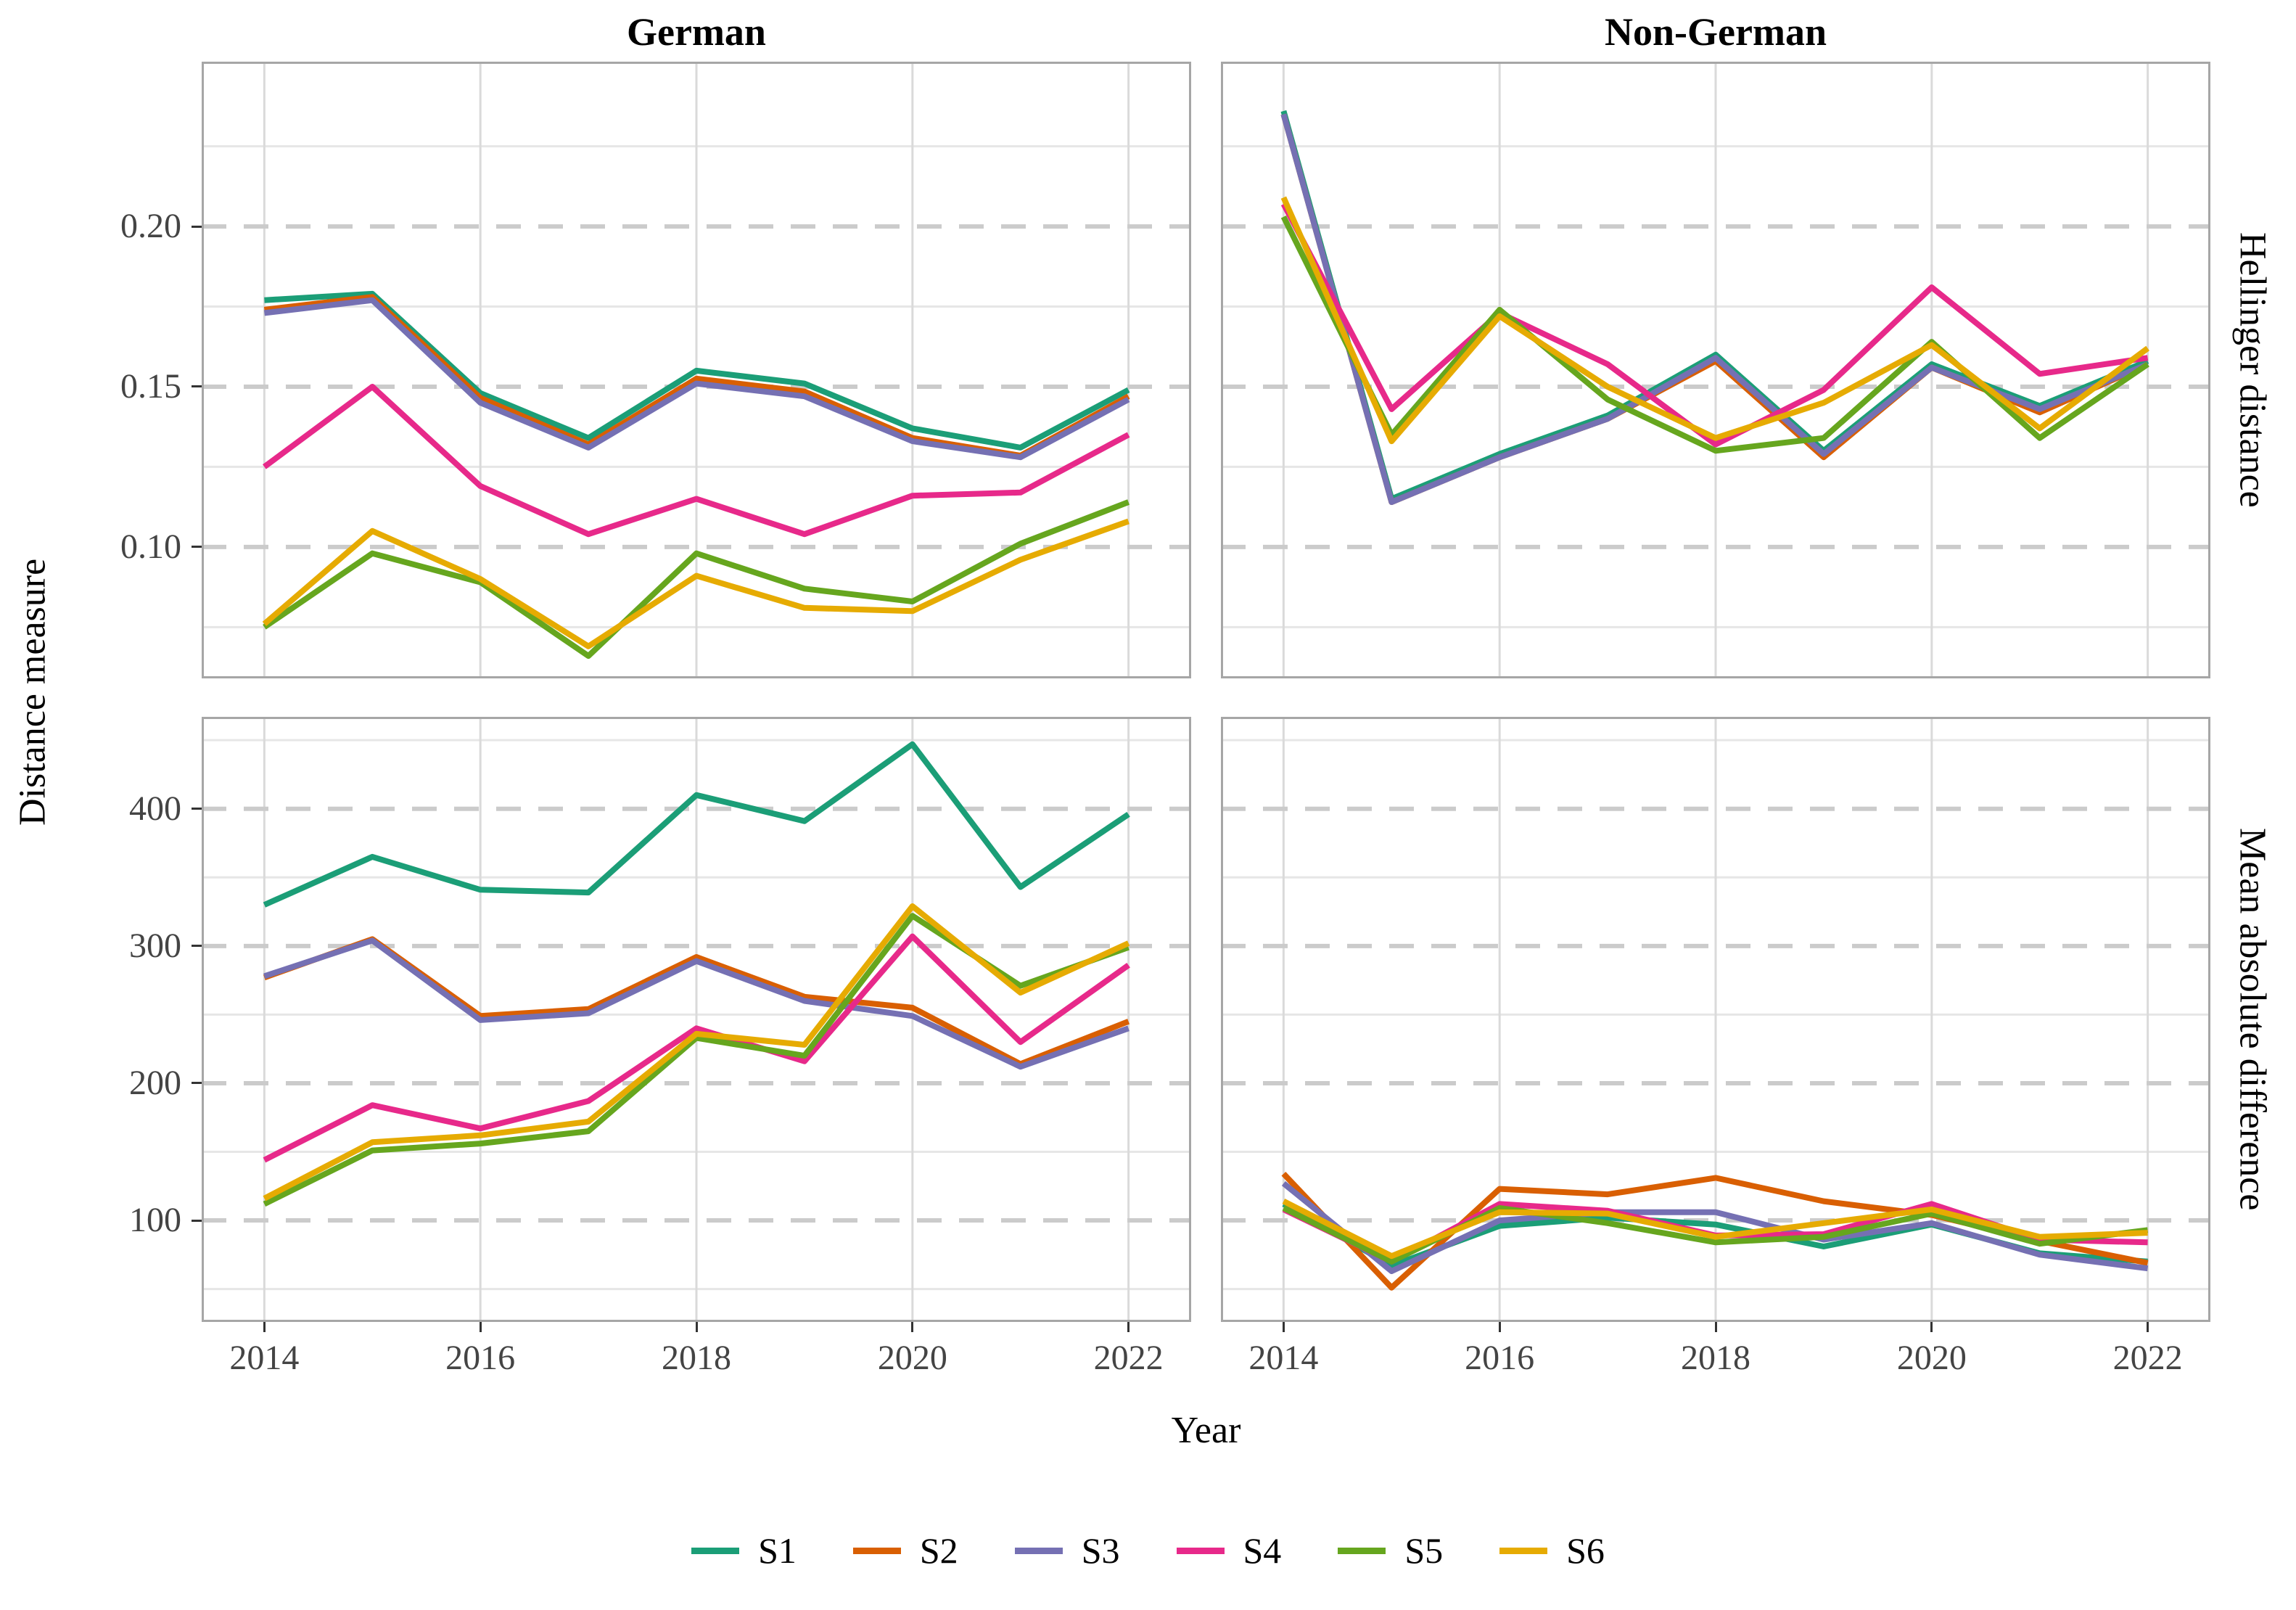  Describe the element at coordinates (155, 946) in the screenshot. I see `y-tick-label: 300` at that location.